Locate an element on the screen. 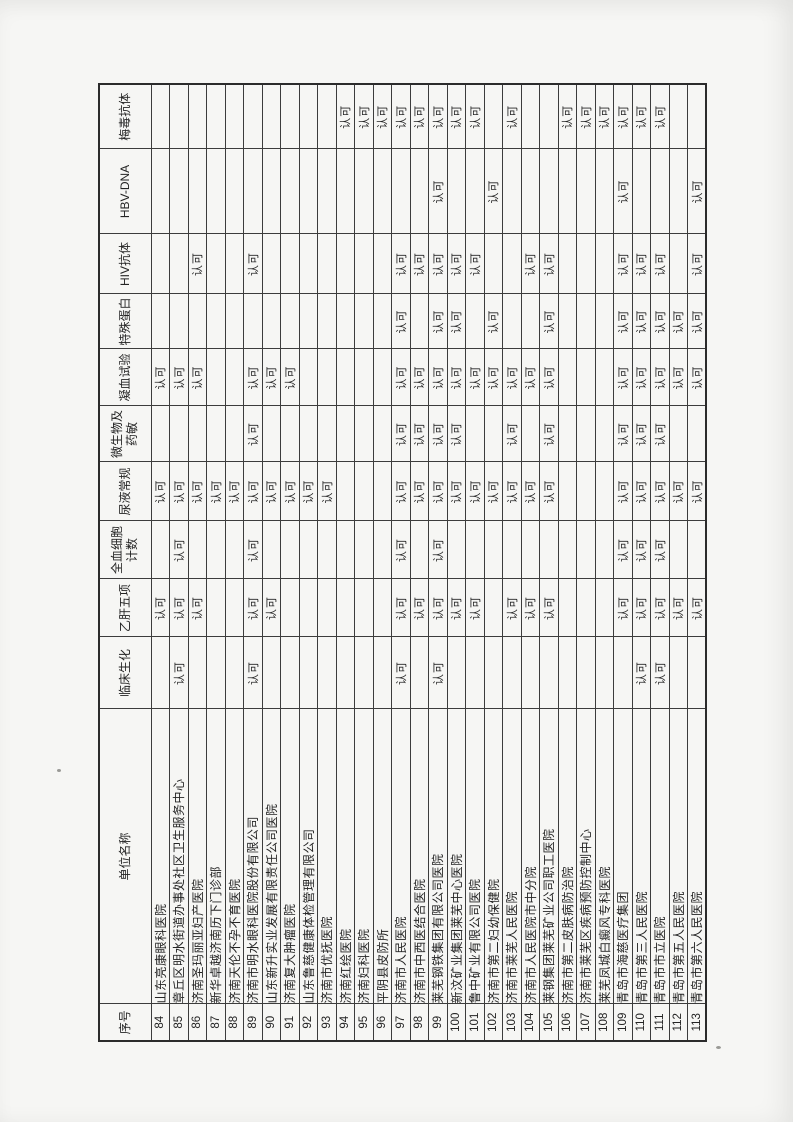  row-number: 106 is located at coordinates (567, 1022).